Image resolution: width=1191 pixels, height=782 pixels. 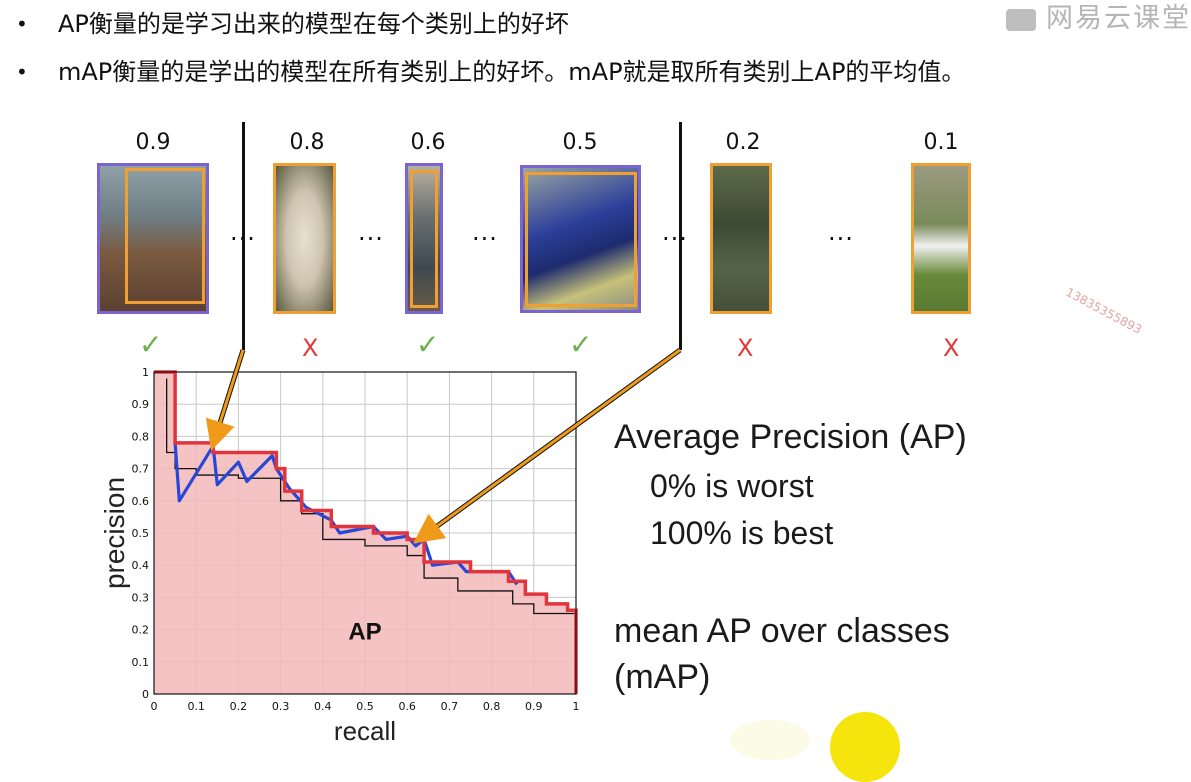 I want to click on detection-score: 0.5, so click(x=580, y=142).